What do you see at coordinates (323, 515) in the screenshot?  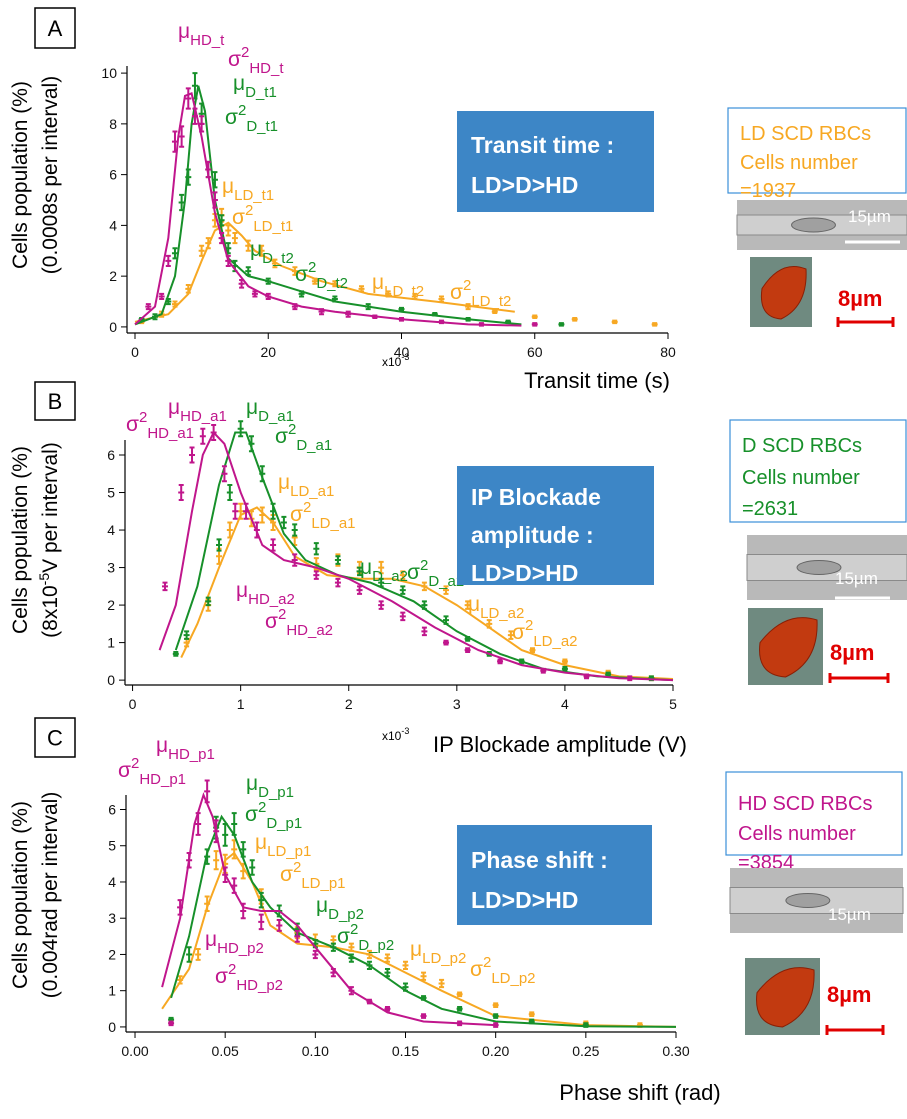 I see `parameter-label: σ2LD_a1` at bounding box center [323, 515].